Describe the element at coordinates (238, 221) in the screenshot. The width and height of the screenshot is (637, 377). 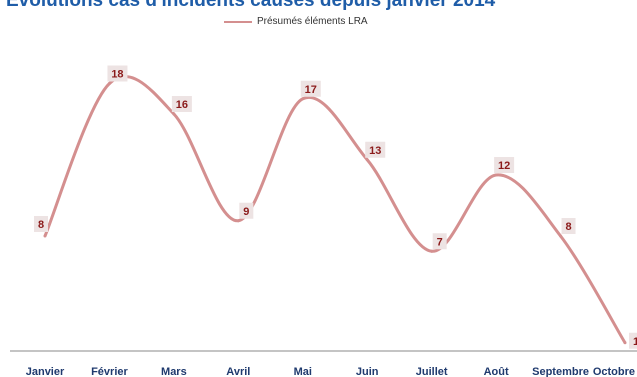
I see `data-point-avril` at that location.